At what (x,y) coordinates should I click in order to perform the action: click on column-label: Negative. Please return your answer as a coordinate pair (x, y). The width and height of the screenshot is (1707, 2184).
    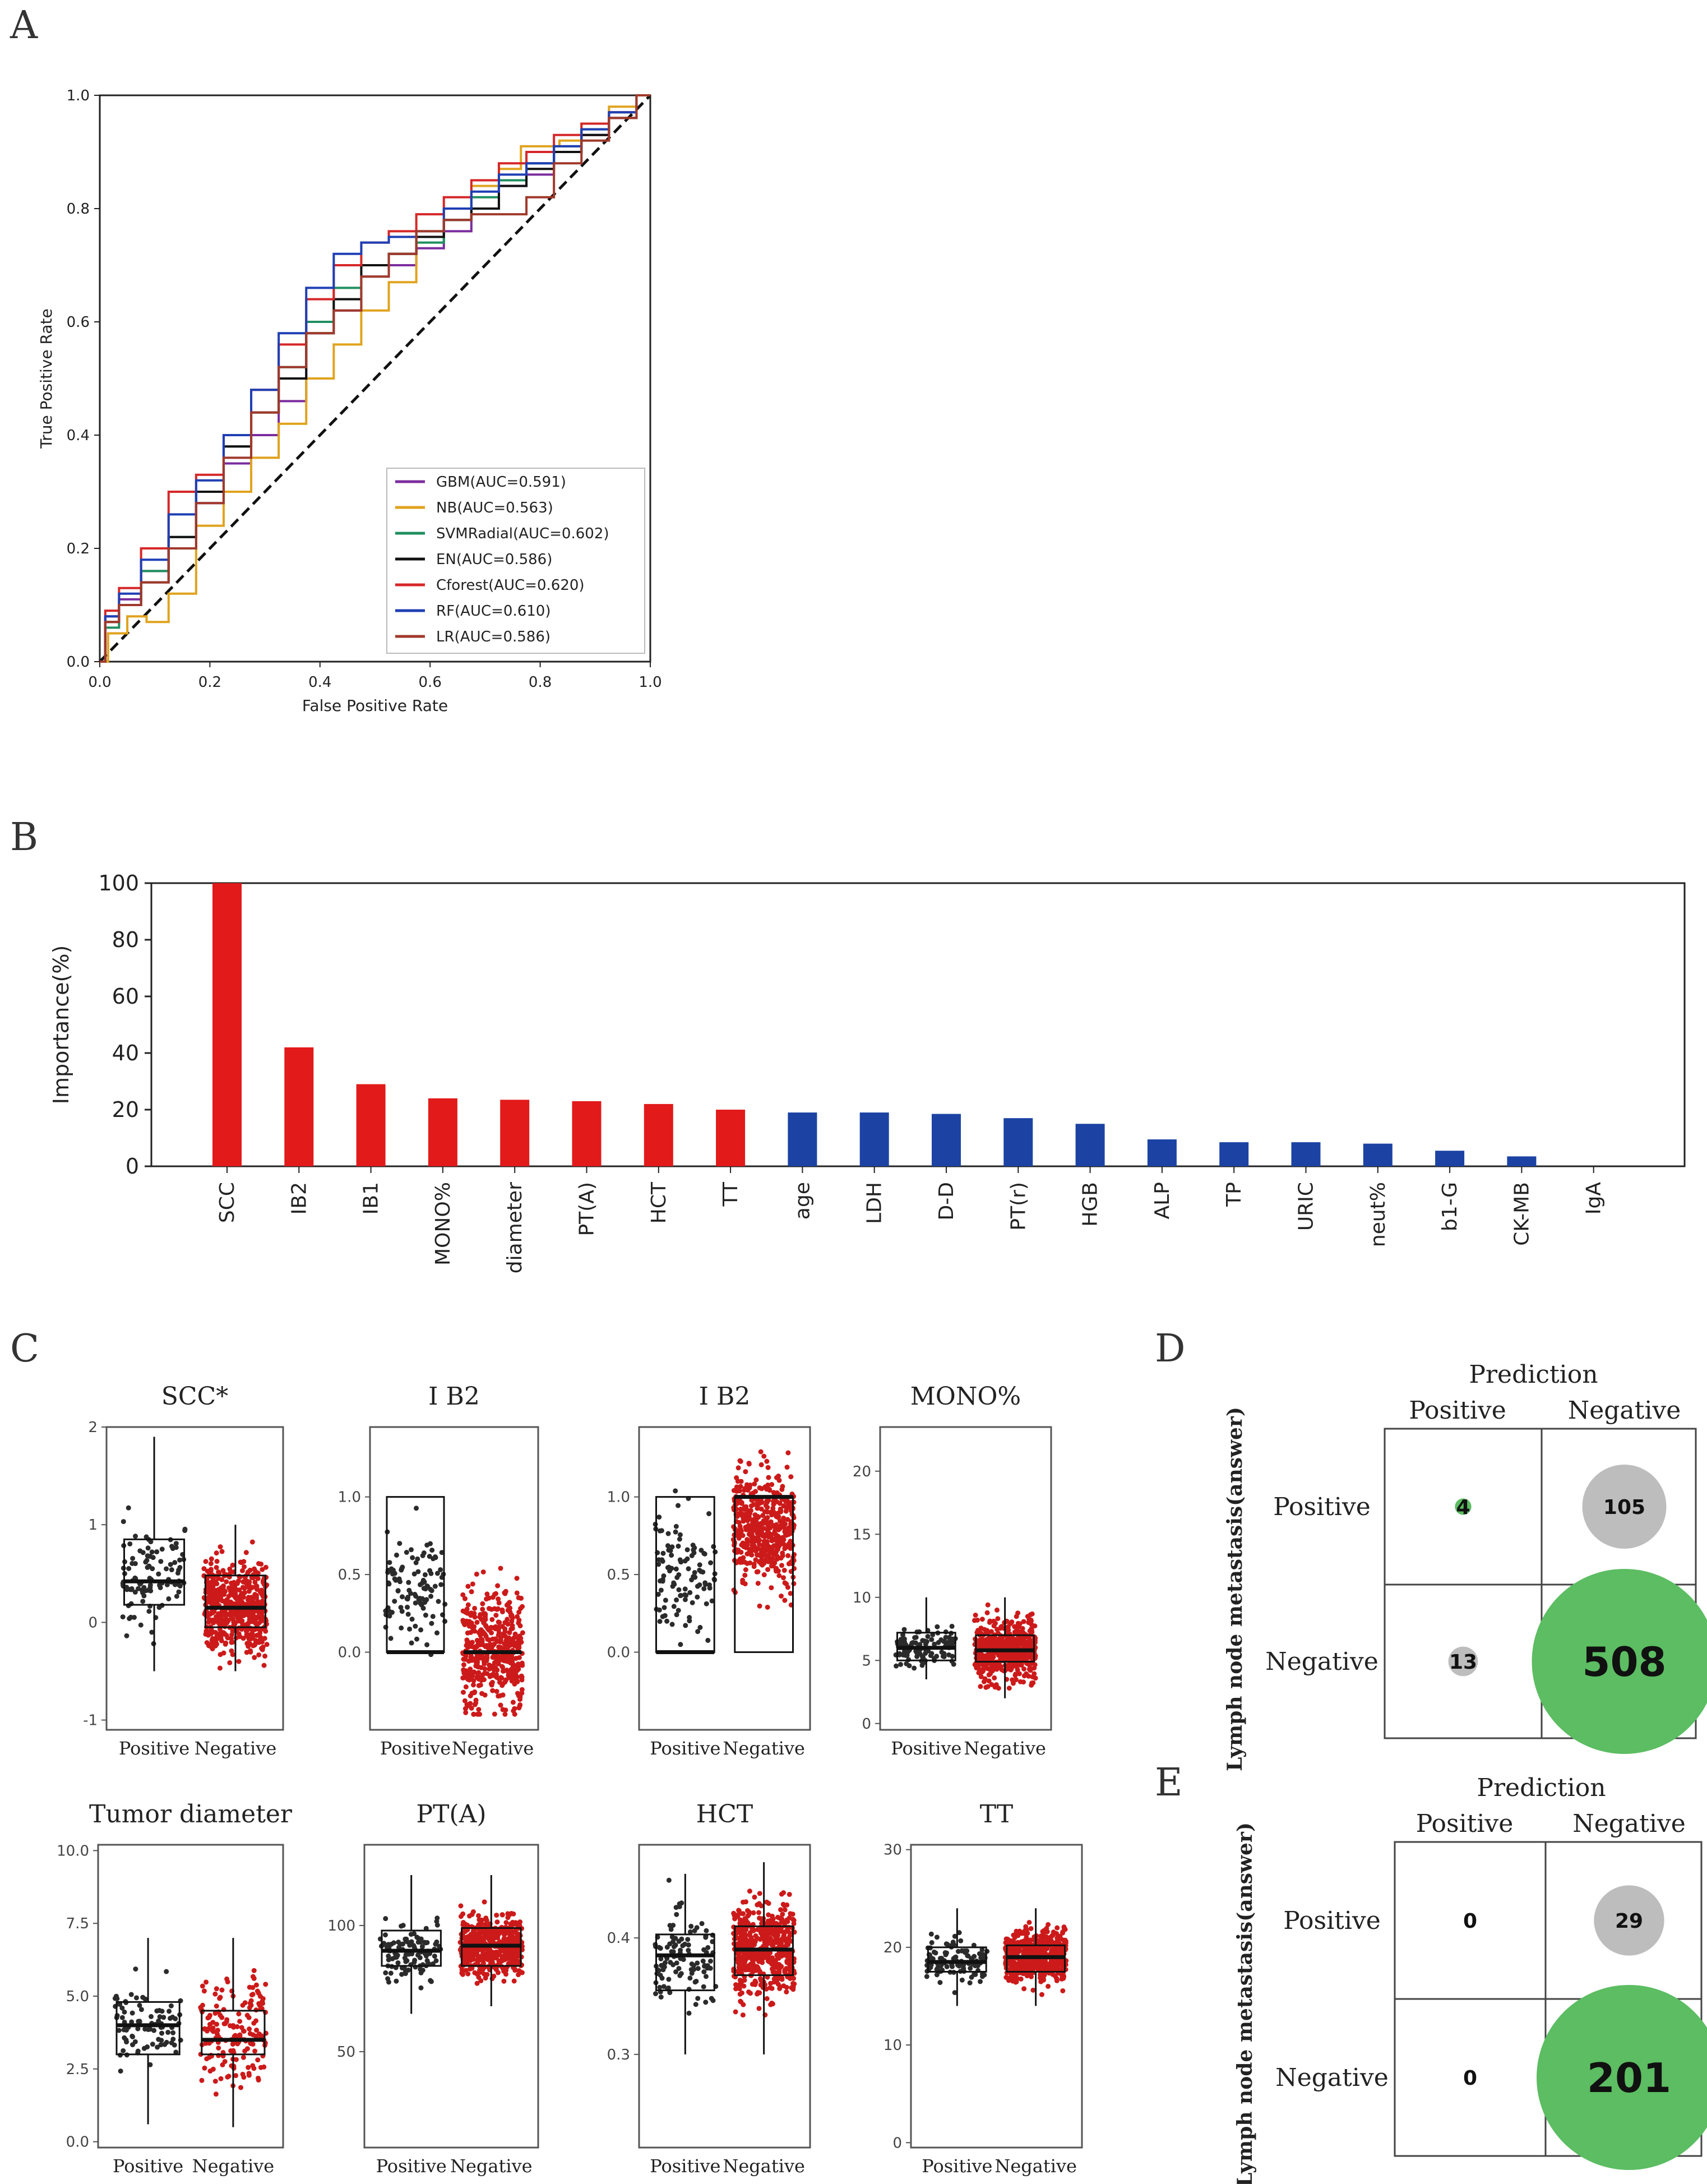
    Looking at the image, I should click on (1624, 1410).